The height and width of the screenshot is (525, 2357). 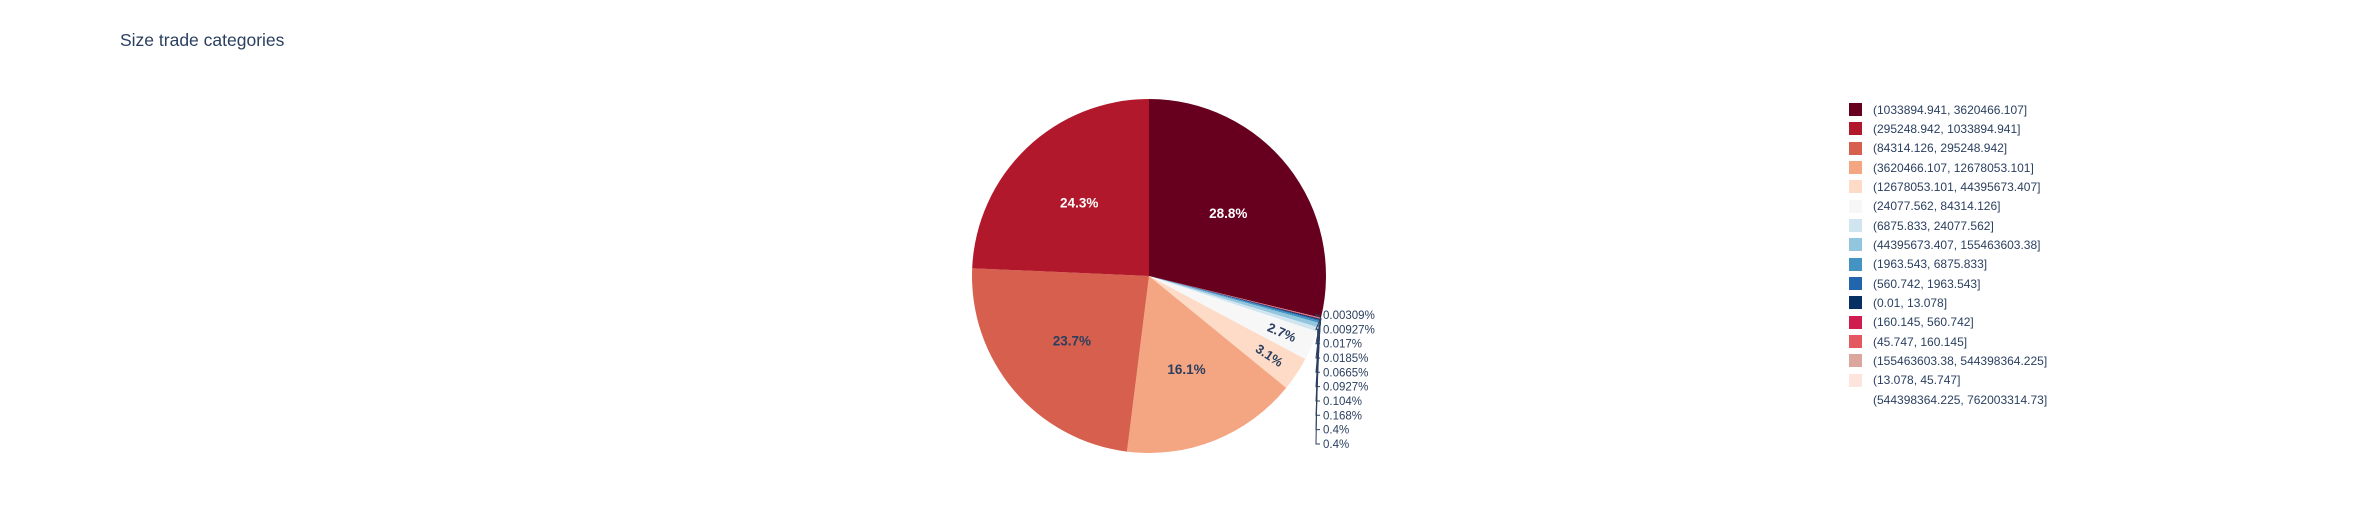 What do you see at coordinates (1345, 359) in the screenshot?
I see `slice-percent-leader-label: 0.0185%` at bounding box center [1345, 359].